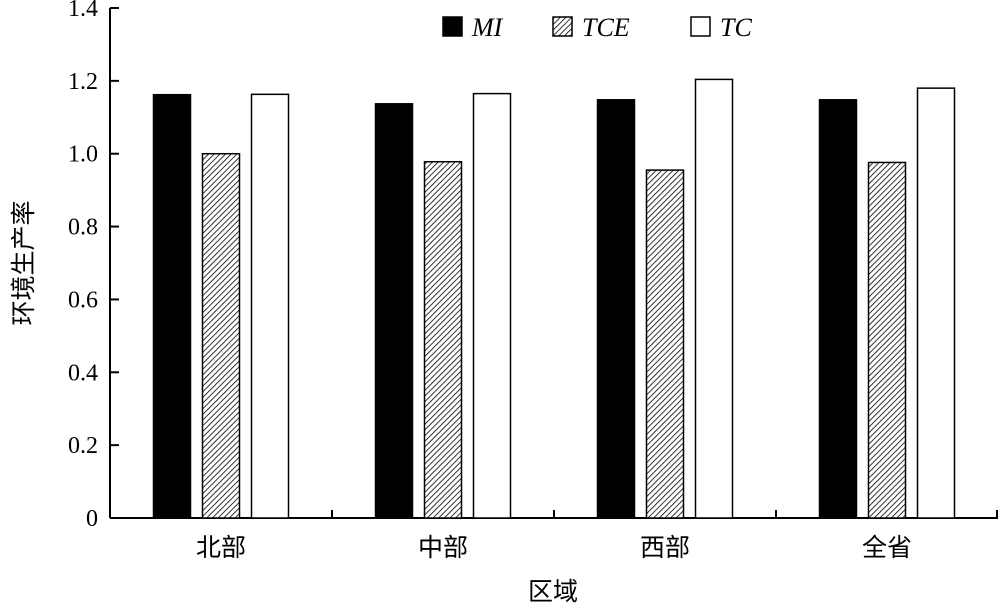 The width and height of the screenshot is (1000, 611). I want to click on x-axis-category-labels: 北部 中部 西部 全省, so click(597, 536).